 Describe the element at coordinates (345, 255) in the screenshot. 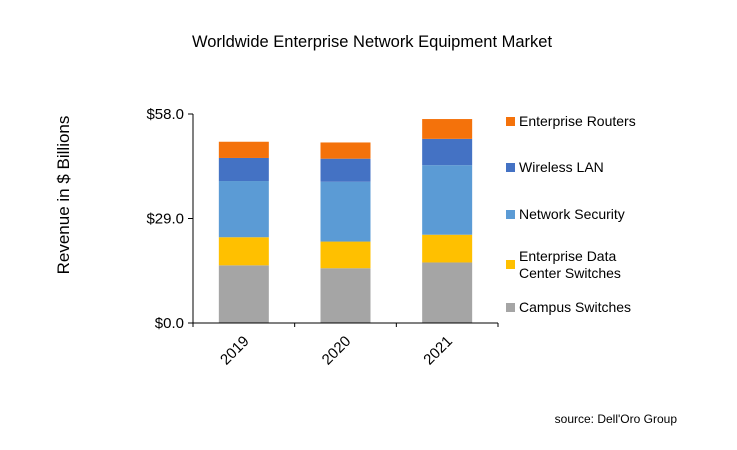

I see `bar-segment-enterprise-data-center-switches-2020` at that location.